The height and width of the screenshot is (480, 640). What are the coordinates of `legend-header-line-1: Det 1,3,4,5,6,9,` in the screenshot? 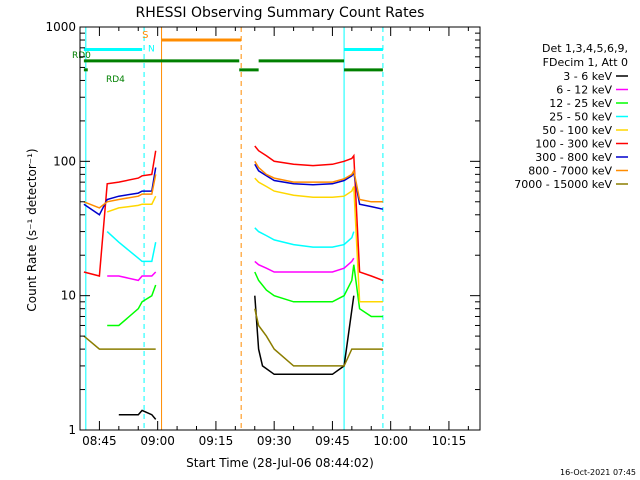 It's located at (585, 48).